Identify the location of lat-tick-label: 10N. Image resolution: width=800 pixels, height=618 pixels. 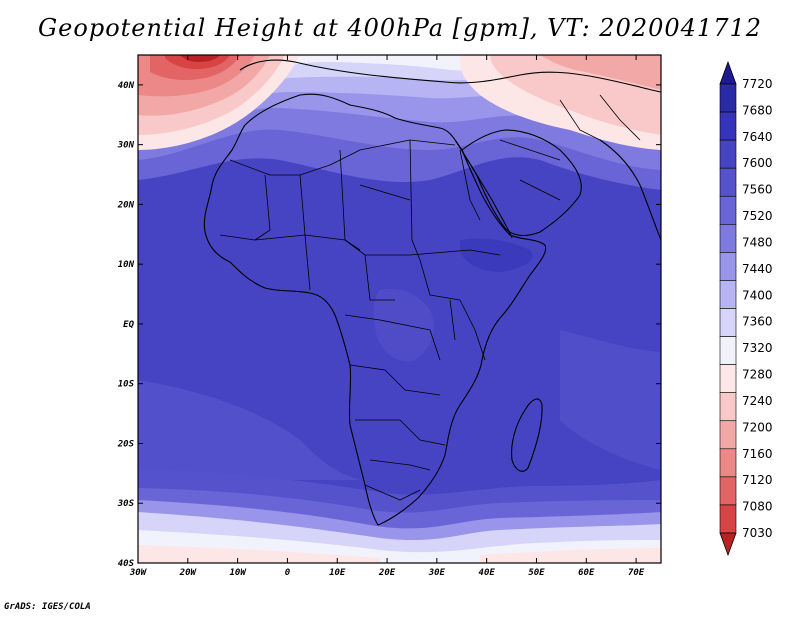
(126, 265).